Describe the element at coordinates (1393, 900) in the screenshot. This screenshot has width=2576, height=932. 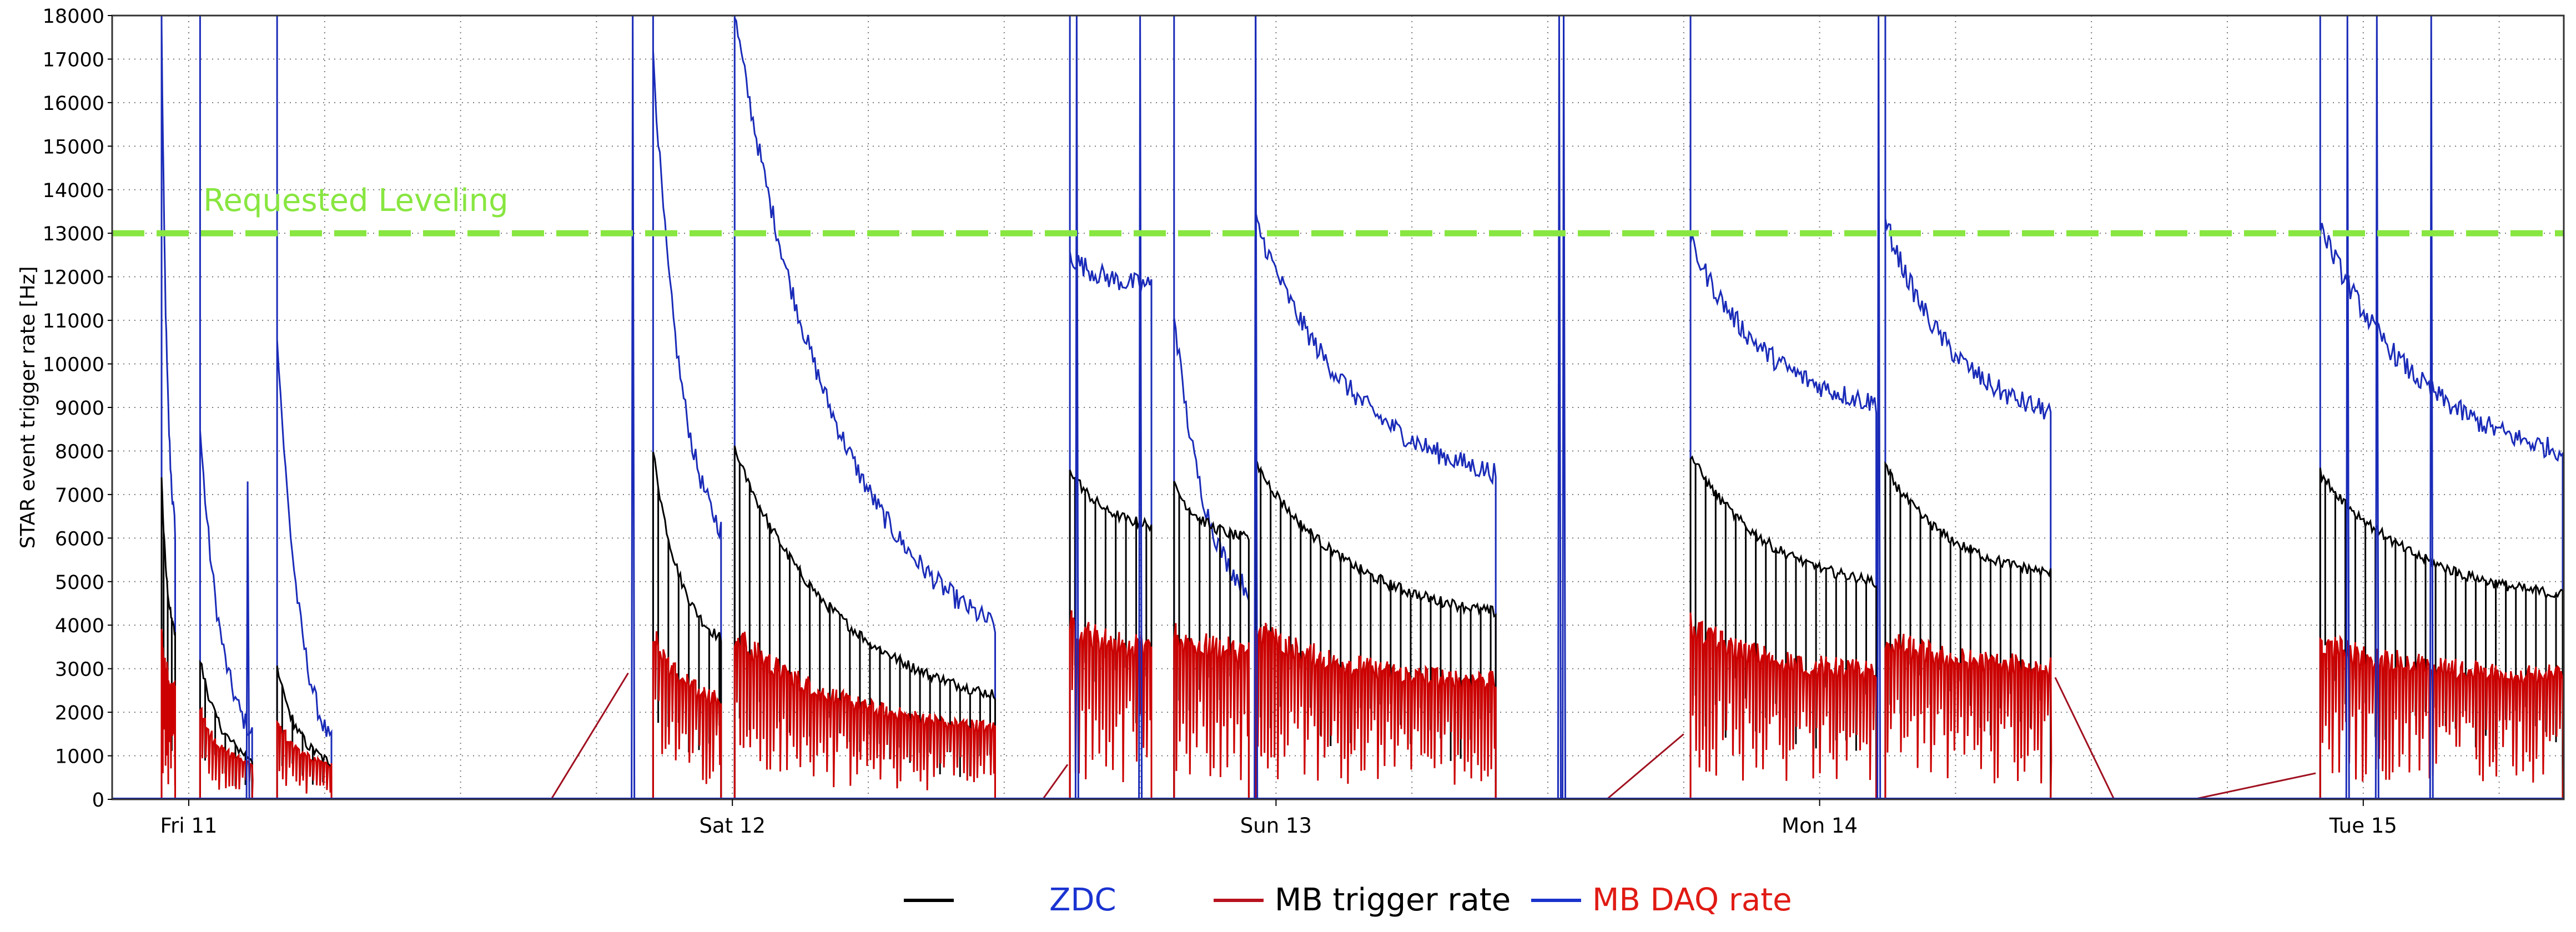
I see `legend-label: MB trigger rate` at that location.